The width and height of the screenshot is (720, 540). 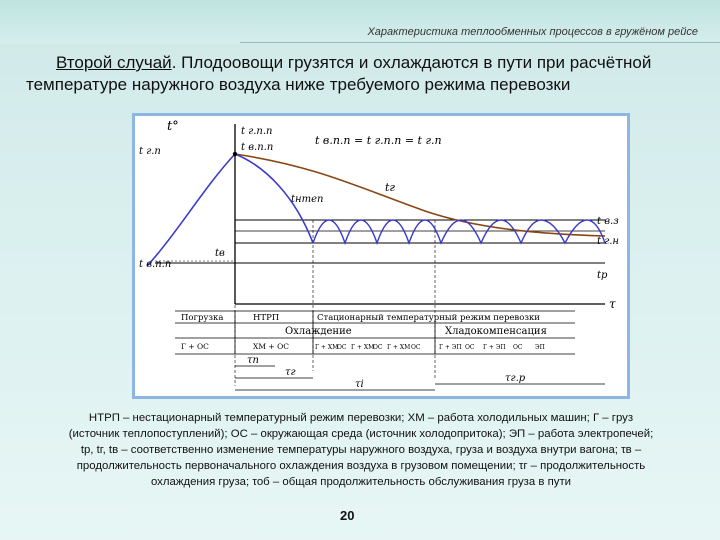 What do you see at coordinates (420, 195) in the screenshot?
I see `cargo-temperature-curve` at bounding box center [420, 195].